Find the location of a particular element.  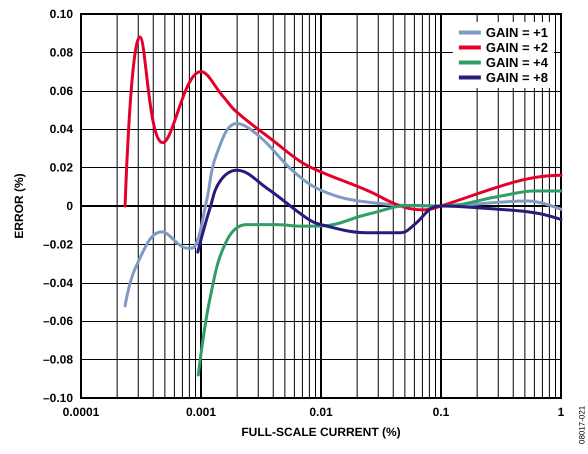

legend-label: GAIN = +2 is located at coordinates (517, 47).